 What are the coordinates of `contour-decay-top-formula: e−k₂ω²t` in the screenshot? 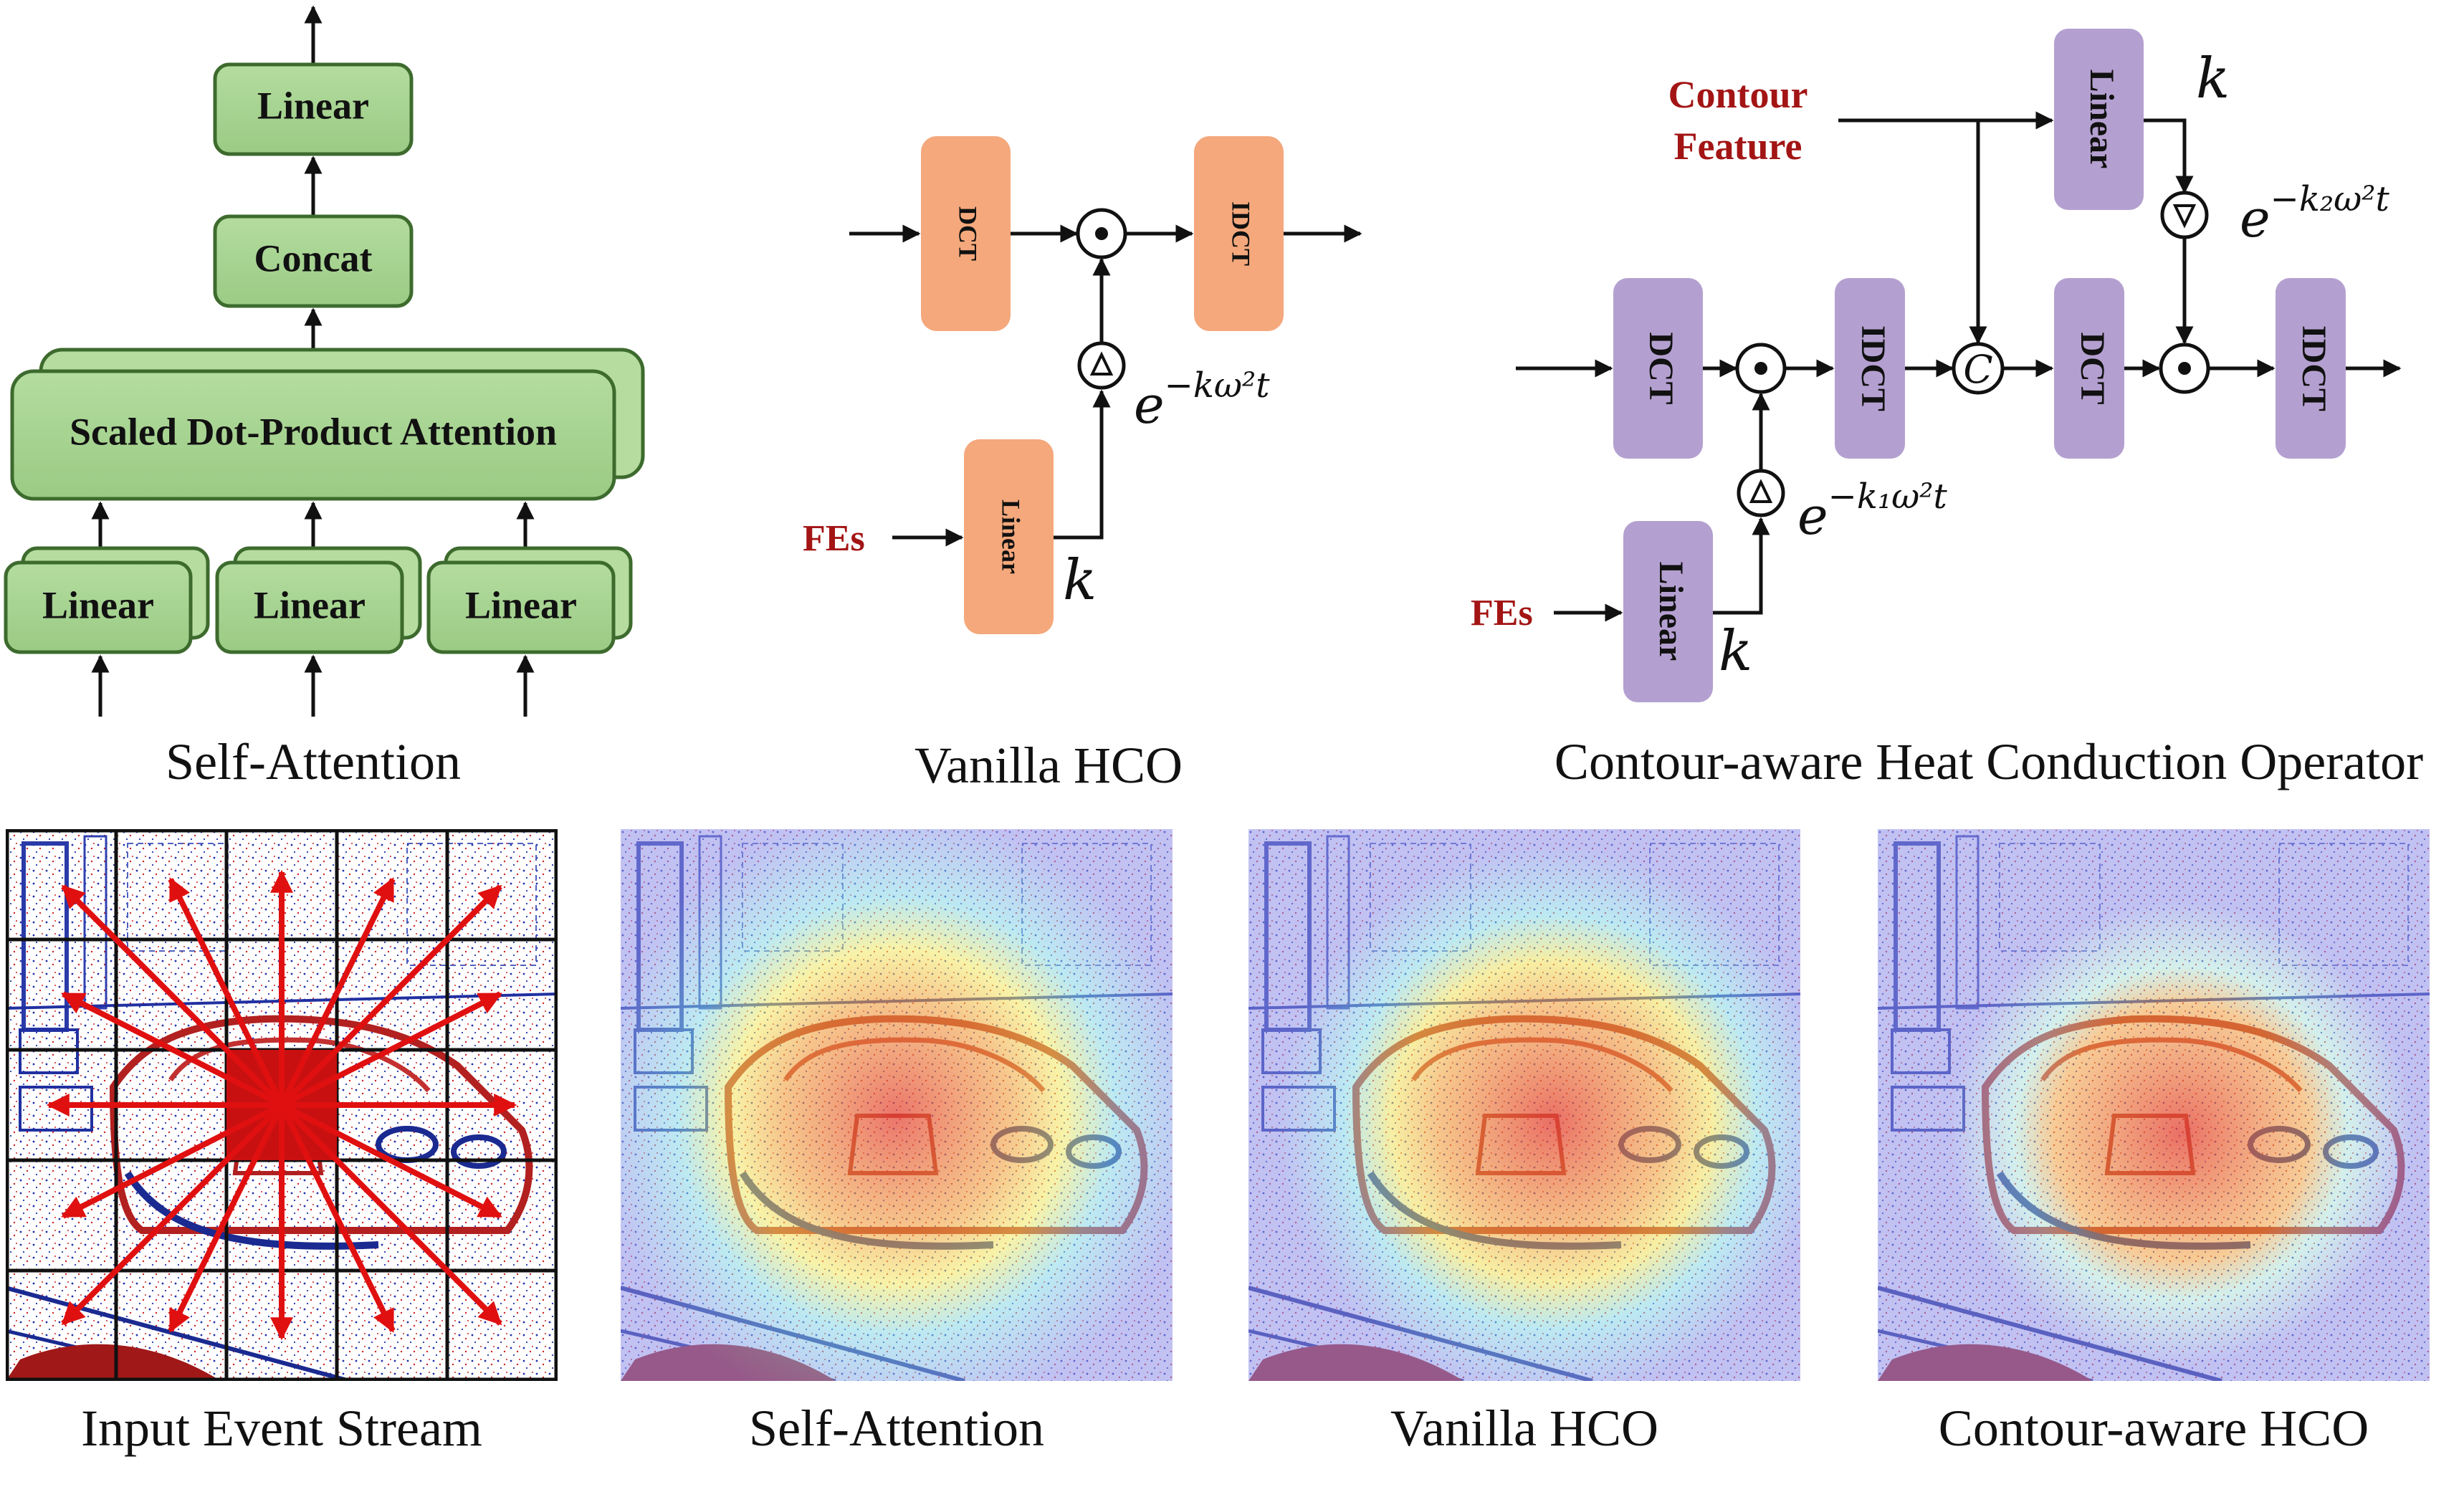 It's located at (2315, 214).